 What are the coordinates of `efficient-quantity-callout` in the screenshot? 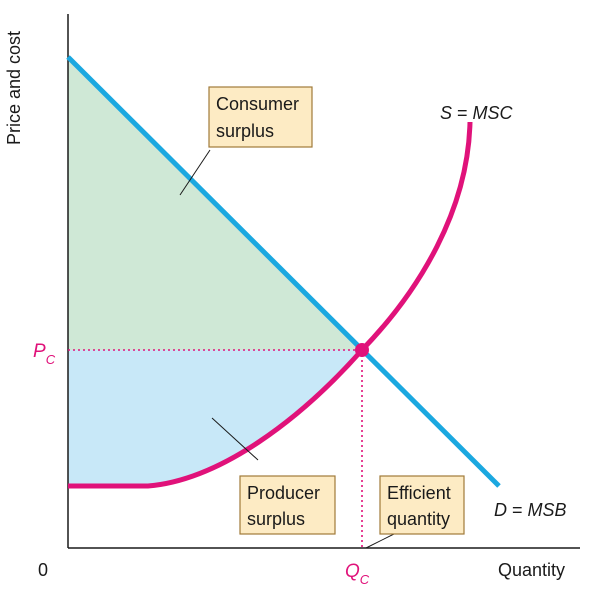 It's located at (422, 505).